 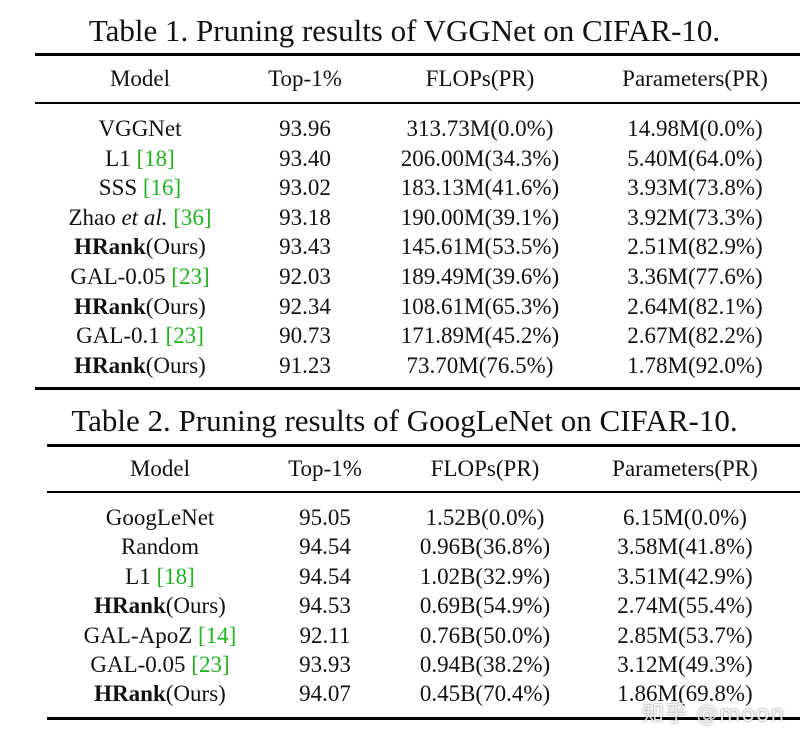 I want to click on model-name-italic: et al., so click(x=144, y=217).